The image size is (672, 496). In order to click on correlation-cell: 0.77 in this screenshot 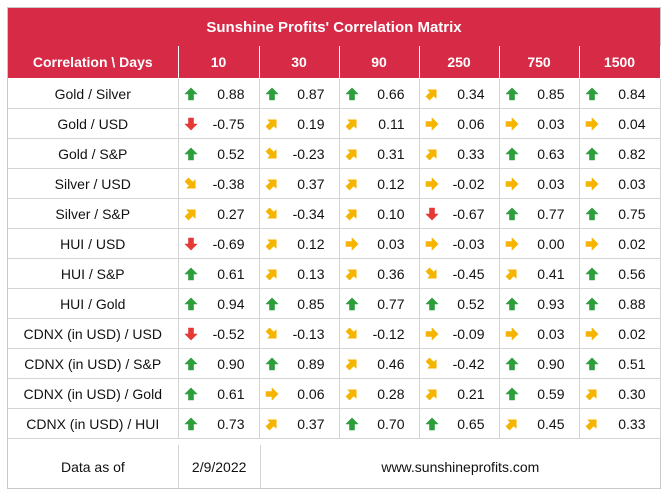, I will do `click(539, 213)`.